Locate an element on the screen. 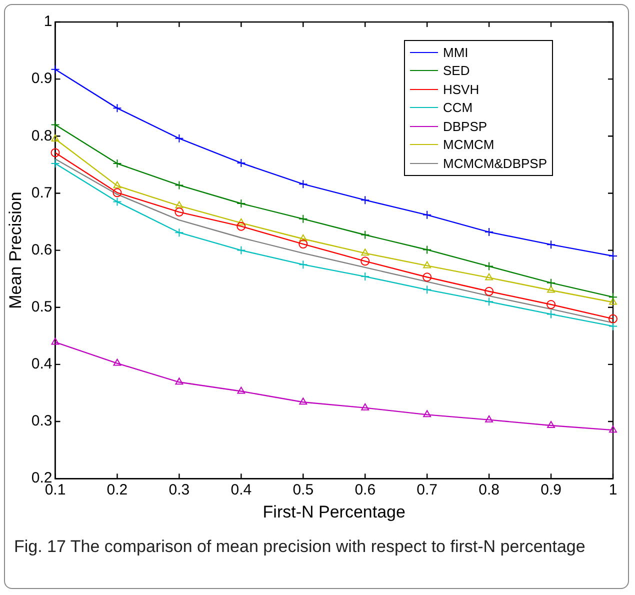 Image resolution: width=635 pixels, height=595 pixels. legend-label: DBPSP is located at coordinates (465, 126).